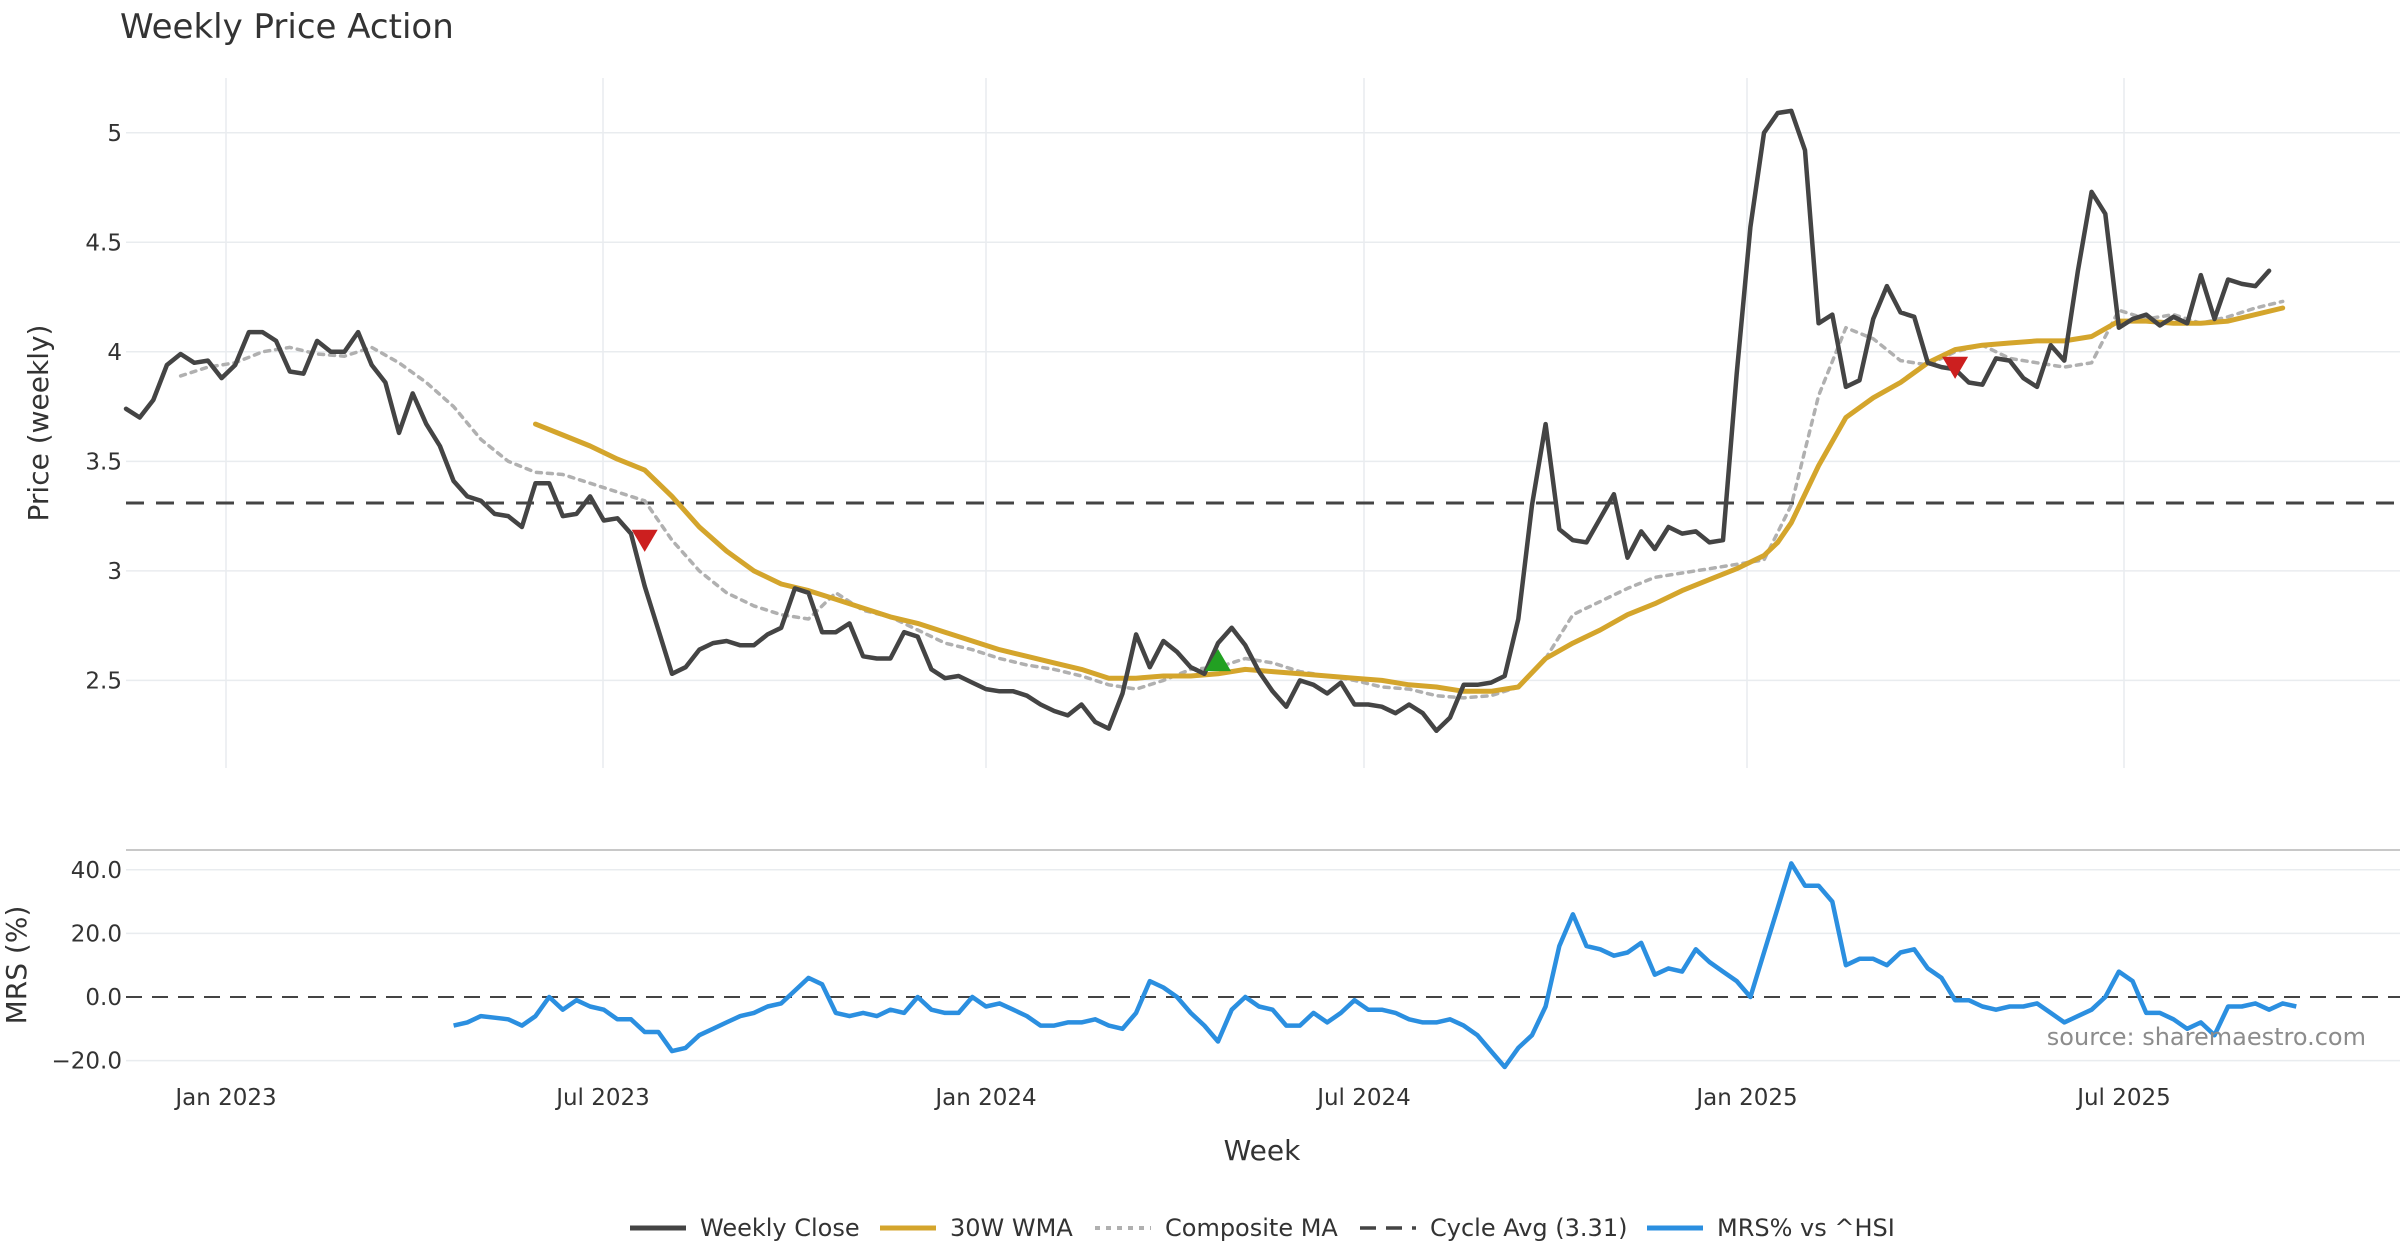 The image size is (2400, 1260). What do you see at coordinates (984, 1098) in the screenshot?
I see `x-tick-label: Jan 2024` at bounding box center [984, 1098].